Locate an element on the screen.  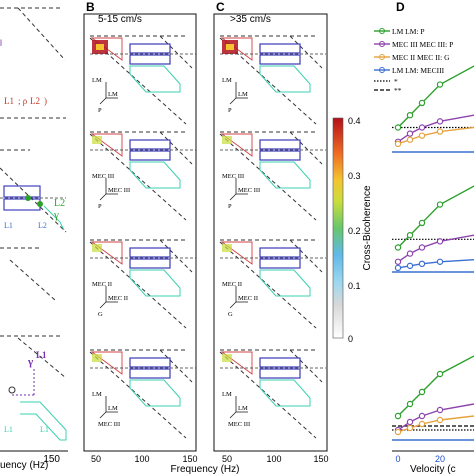
colorbar: 0.4 0.3 0.2 0.1 0 Cross-Bicoherence is located at coordinates (352, 230).